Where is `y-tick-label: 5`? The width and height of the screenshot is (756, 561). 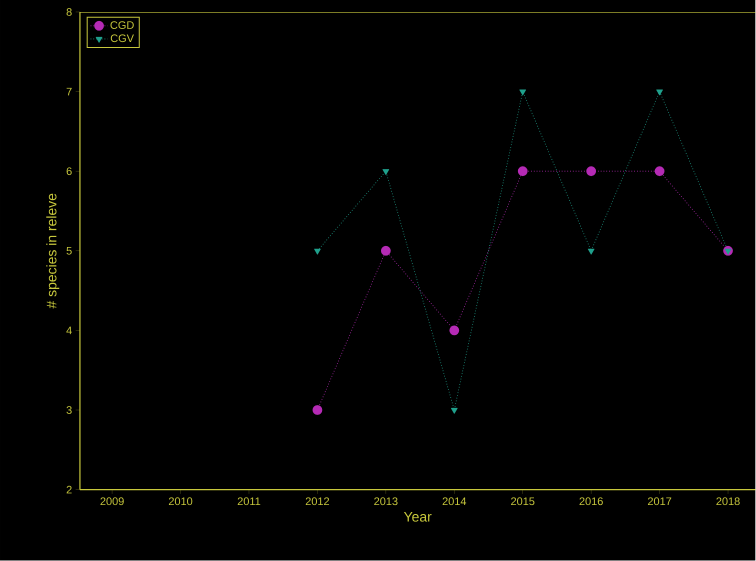 y-tick-label: 5 is located at coordinates (69, 251).